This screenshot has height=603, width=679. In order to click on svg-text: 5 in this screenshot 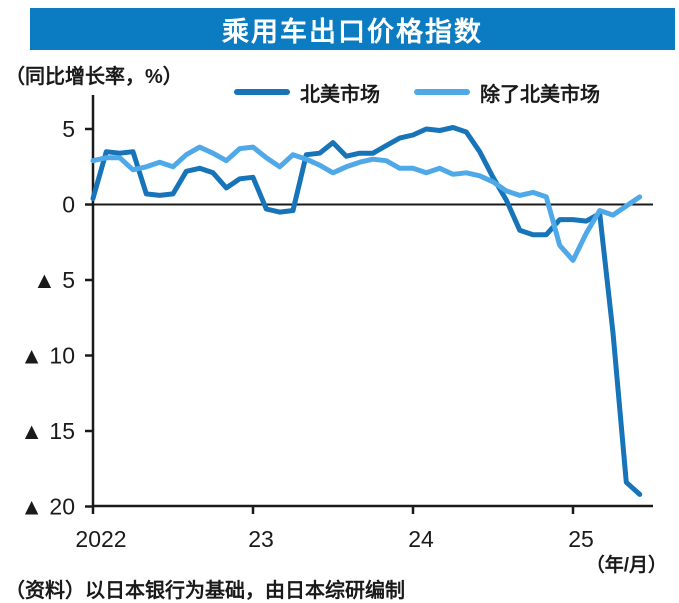, I will do `click(68, 129)`.